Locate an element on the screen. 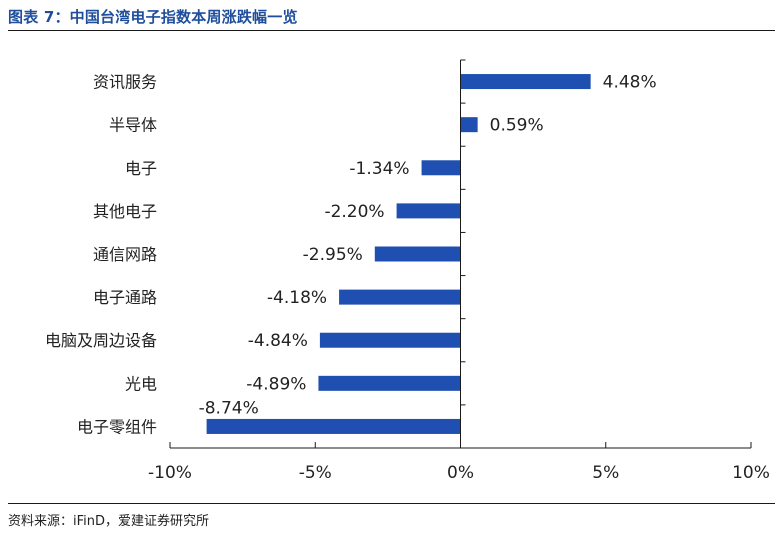 This screenshot has width=783, height=533. x-tick-label-1: -10% is located at coordinates (170, 473).